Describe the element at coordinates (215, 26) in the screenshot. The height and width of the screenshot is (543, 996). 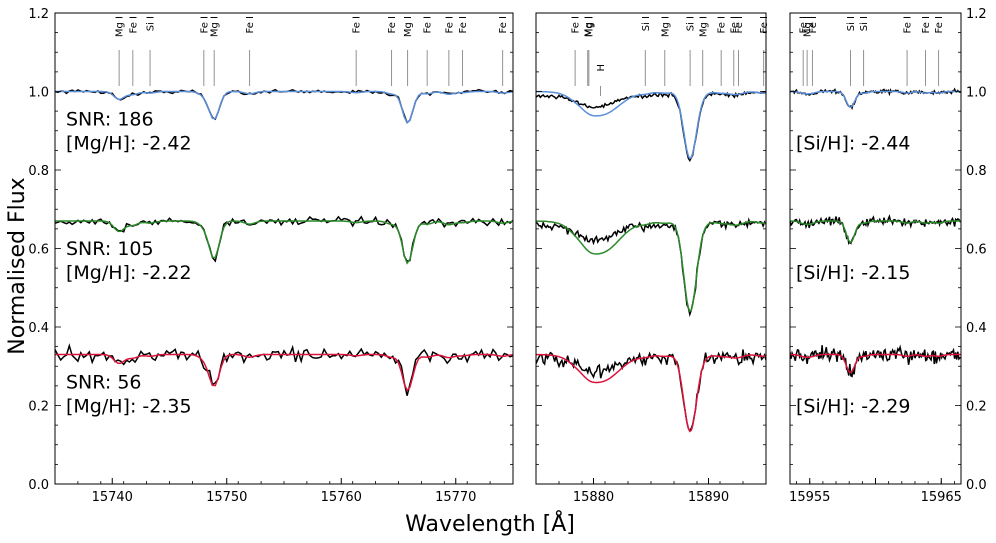
I see `line-label-p1-4: Mg I` at that location.